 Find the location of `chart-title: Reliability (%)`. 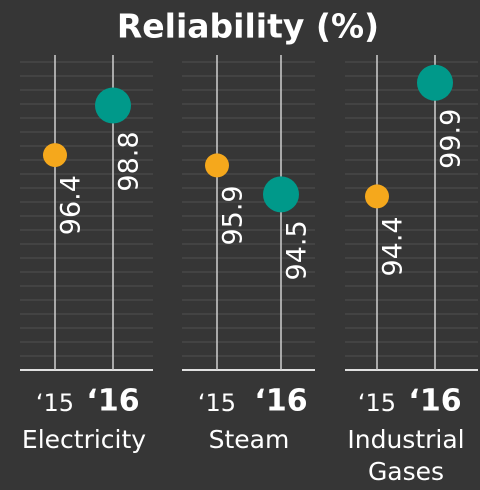

chart-title: Reliability (%) is located at coordinates (248, 26).